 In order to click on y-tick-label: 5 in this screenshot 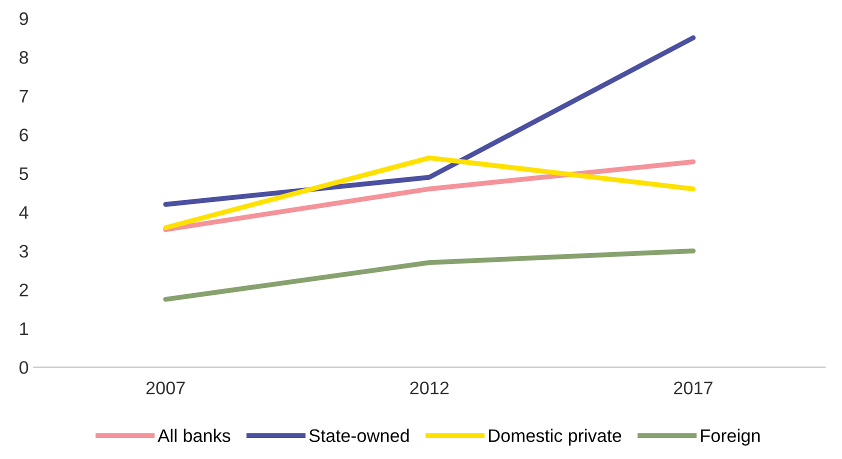, I will do `click(24, 174)`.